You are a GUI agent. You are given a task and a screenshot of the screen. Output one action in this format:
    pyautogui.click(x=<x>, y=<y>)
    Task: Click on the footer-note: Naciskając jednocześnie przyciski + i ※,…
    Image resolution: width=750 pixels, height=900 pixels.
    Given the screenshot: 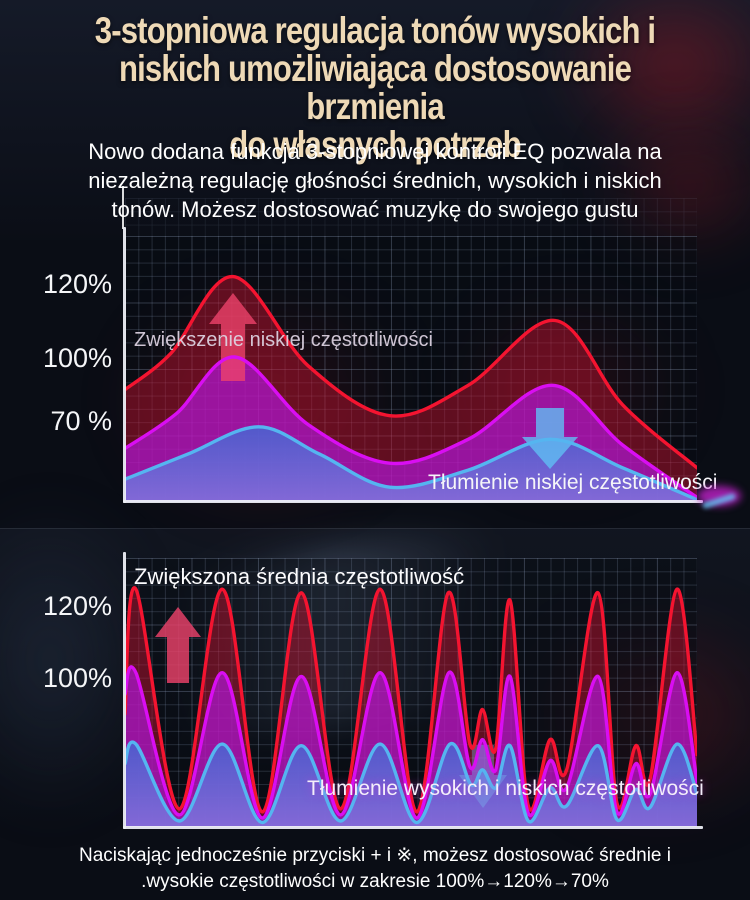 What is the action you would take?
    pyautogui.click(x=375, y=869)
    